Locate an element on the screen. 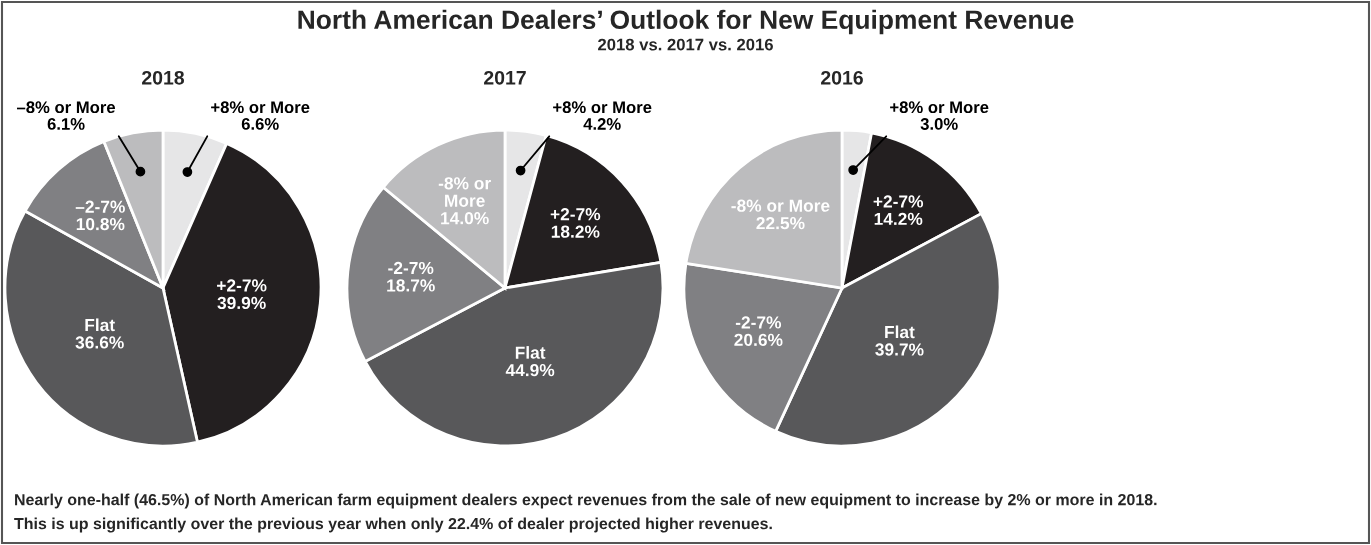 The width and height of the screenshot is (1371, 545). data-label: 14.0% is located at coordinates (465, 218).